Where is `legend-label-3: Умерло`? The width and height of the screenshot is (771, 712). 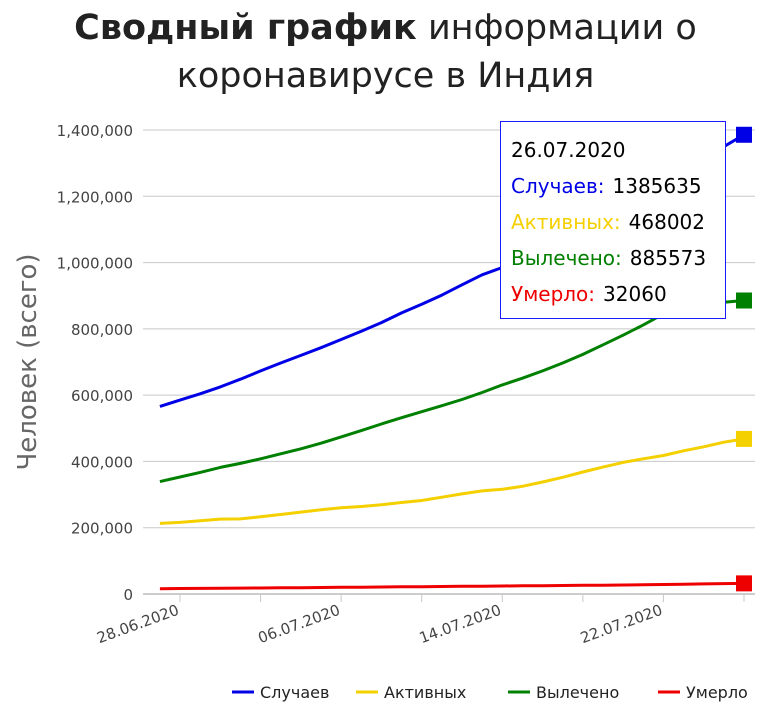 legend-label-3: Умерло is located at coordinates (717, 692).